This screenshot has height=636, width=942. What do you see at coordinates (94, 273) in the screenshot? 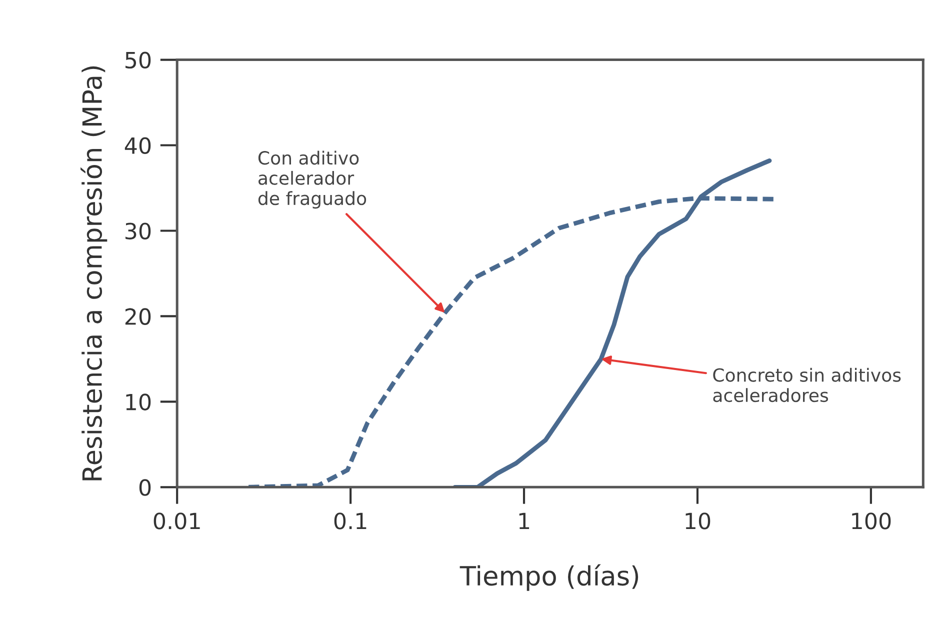
I see `y-axis-title: Resistencia a compresión (MPa)` at bounding box center [94, 273].